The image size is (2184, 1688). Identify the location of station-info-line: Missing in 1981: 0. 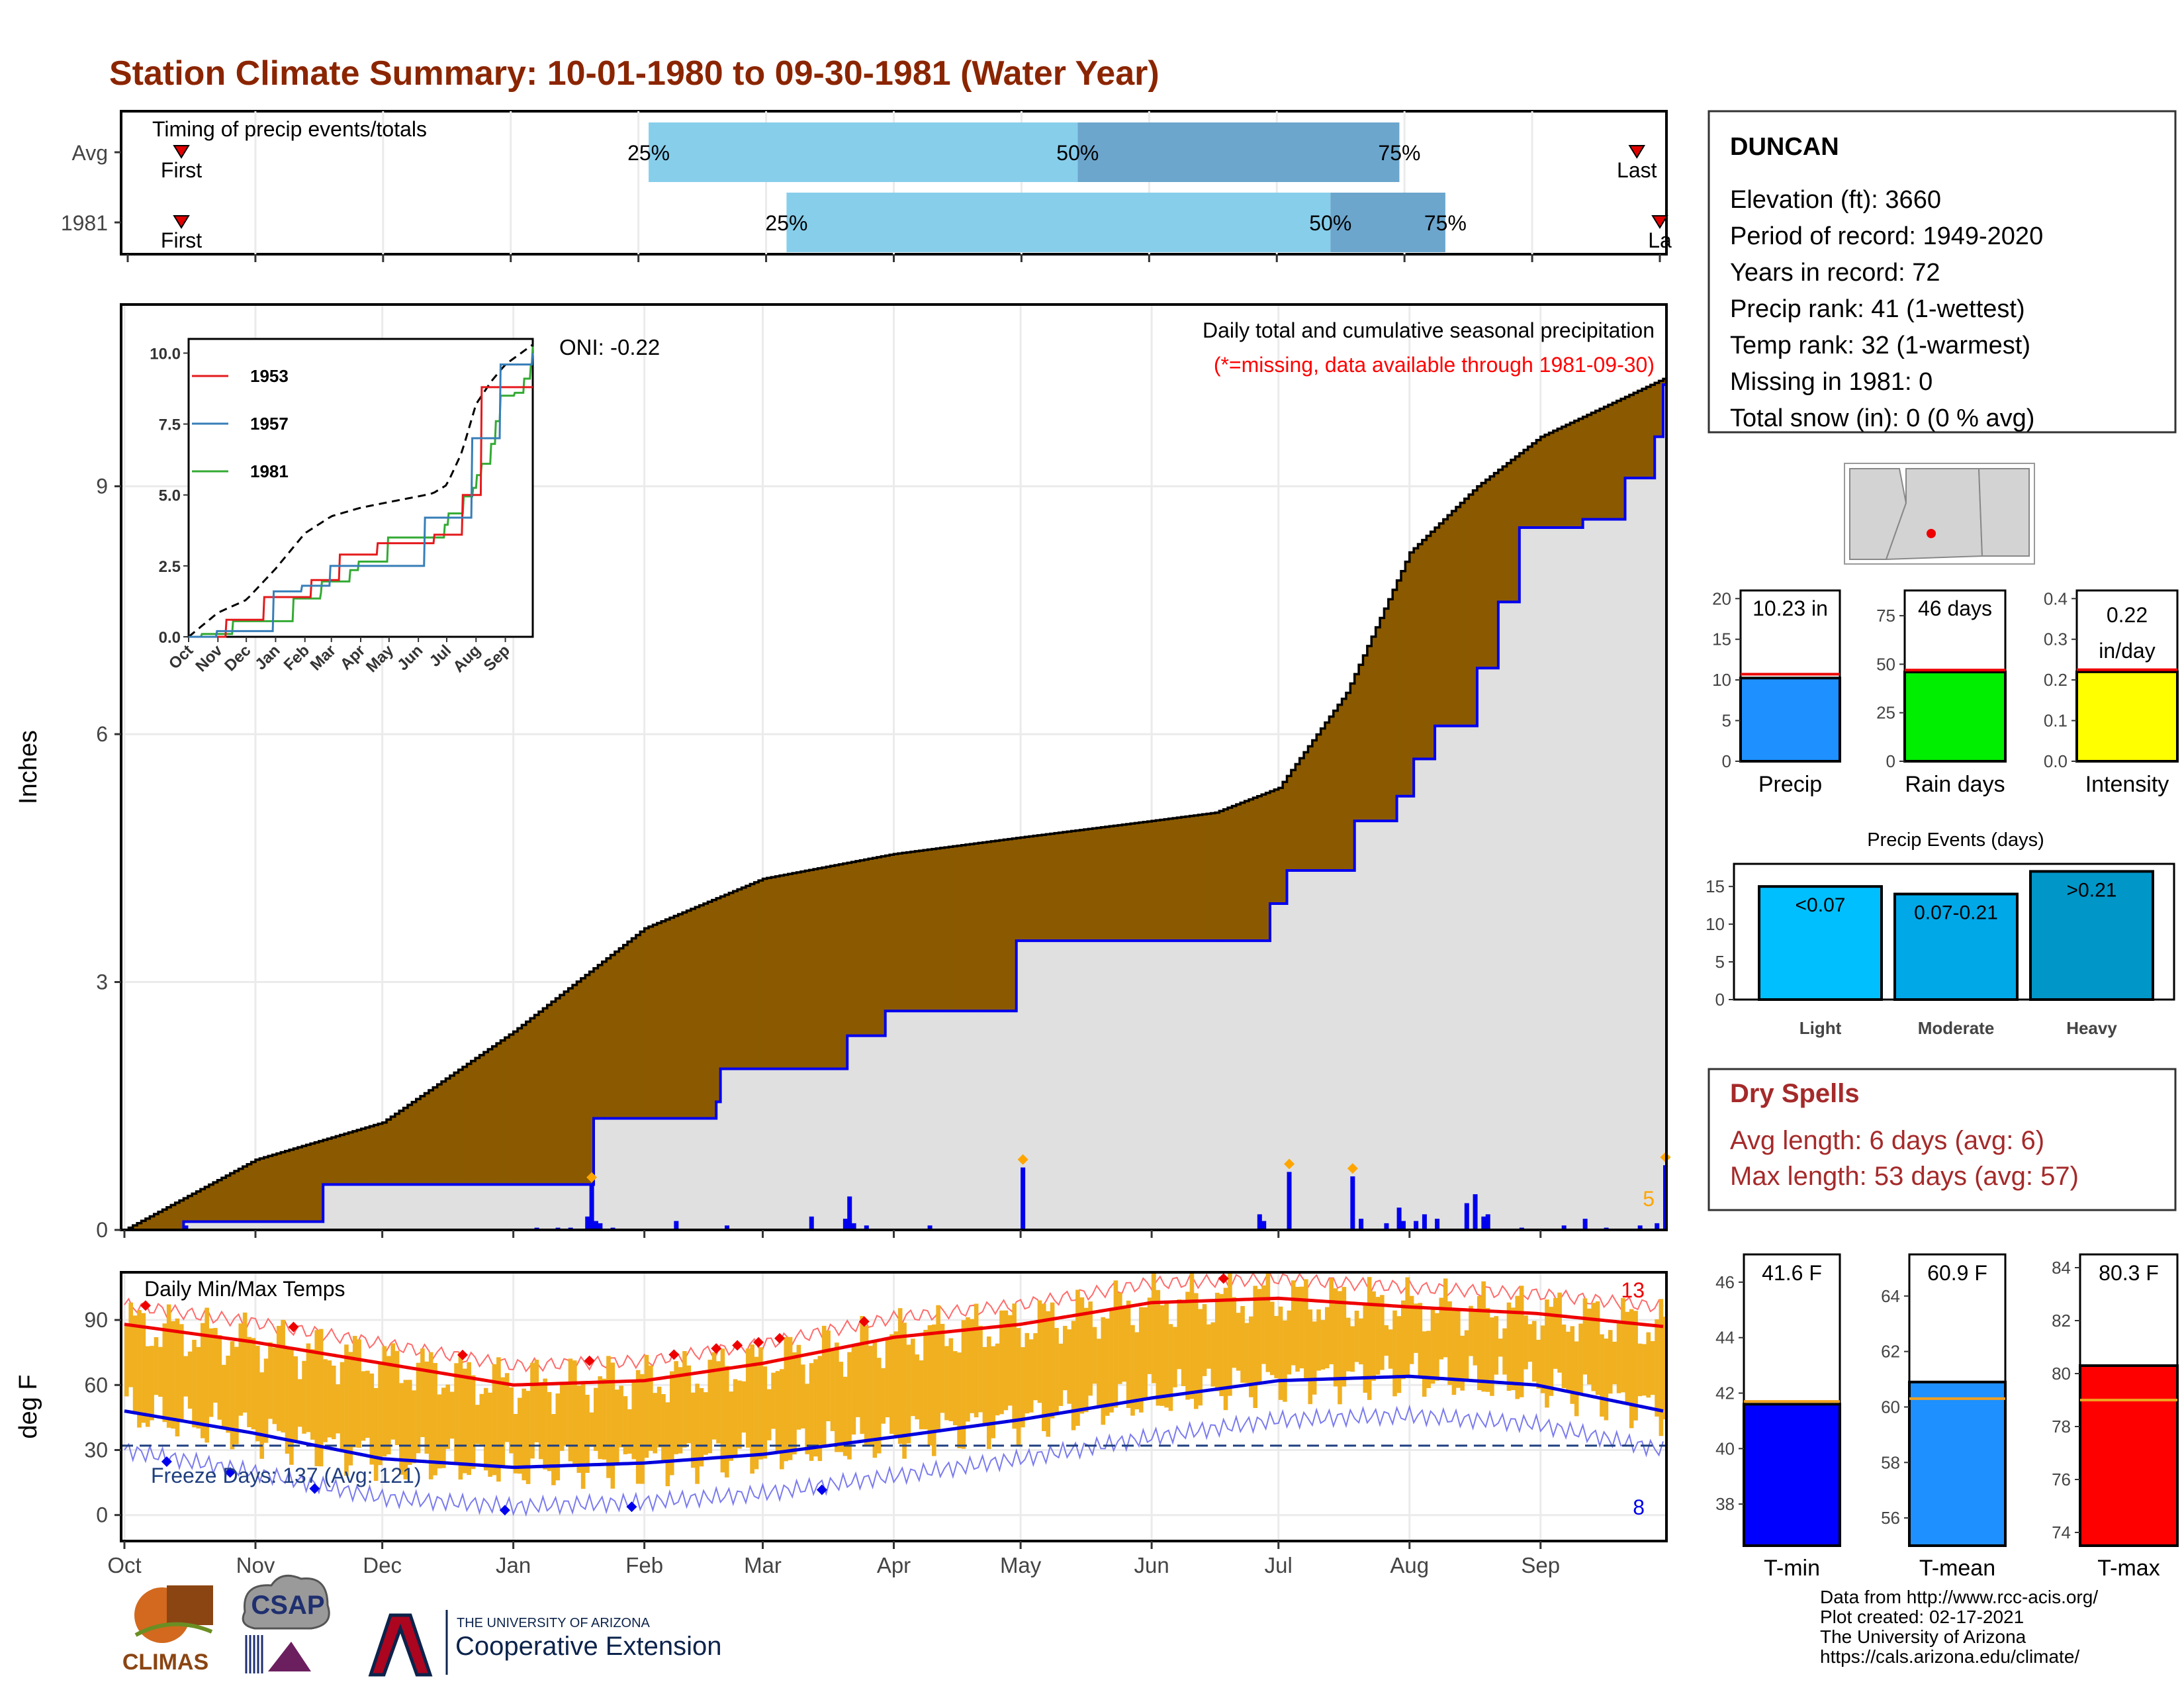
(1831, 382).